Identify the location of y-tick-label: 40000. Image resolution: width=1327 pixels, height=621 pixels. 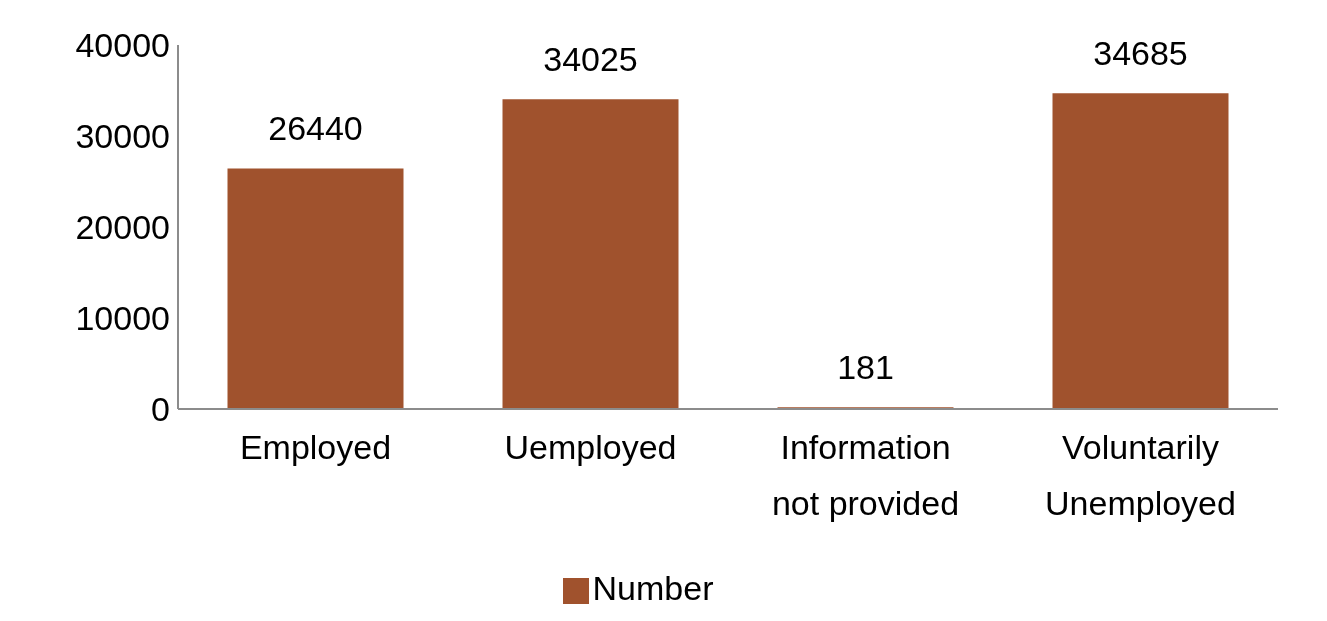
(122, 45).